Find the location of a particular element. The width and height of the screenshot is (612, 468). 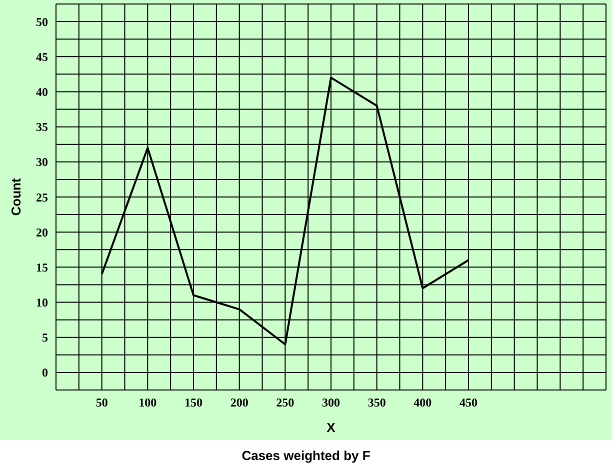

x-tick-label: 350 is located at coordinates (377, 403).